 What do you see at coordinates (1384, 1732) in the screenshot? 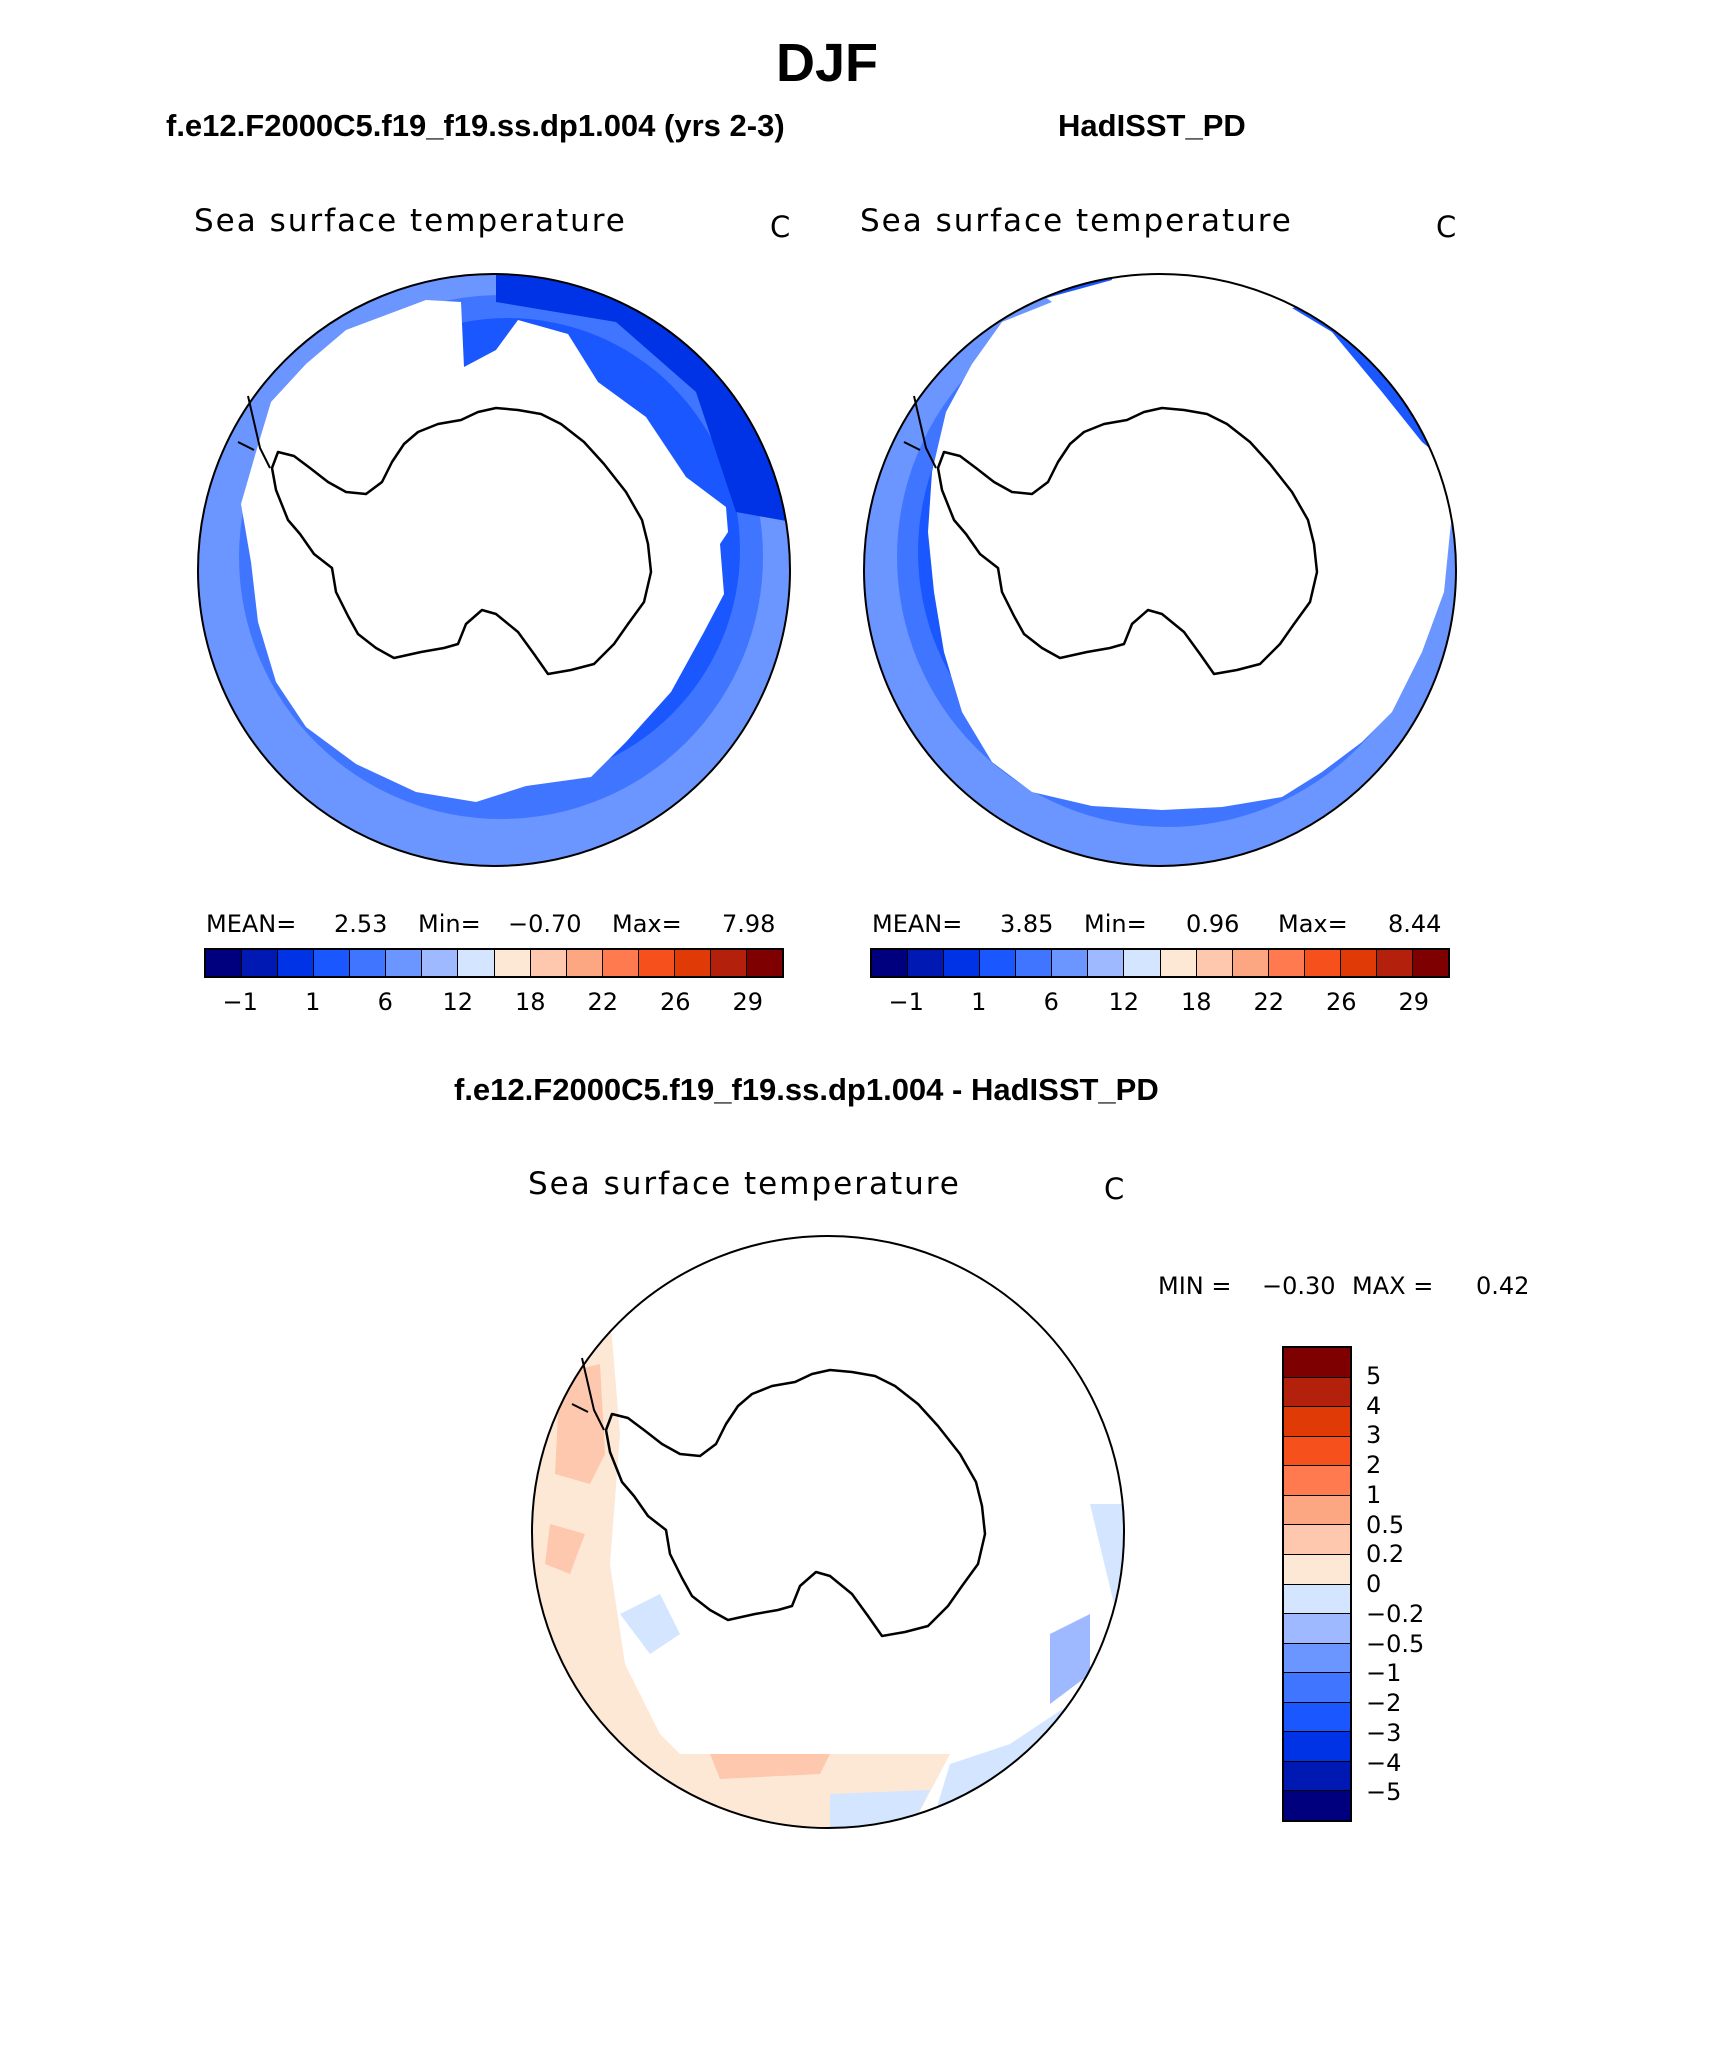
I see `panel3-colorbar-tick-label: −3` at bounding box center [1384, 1732].